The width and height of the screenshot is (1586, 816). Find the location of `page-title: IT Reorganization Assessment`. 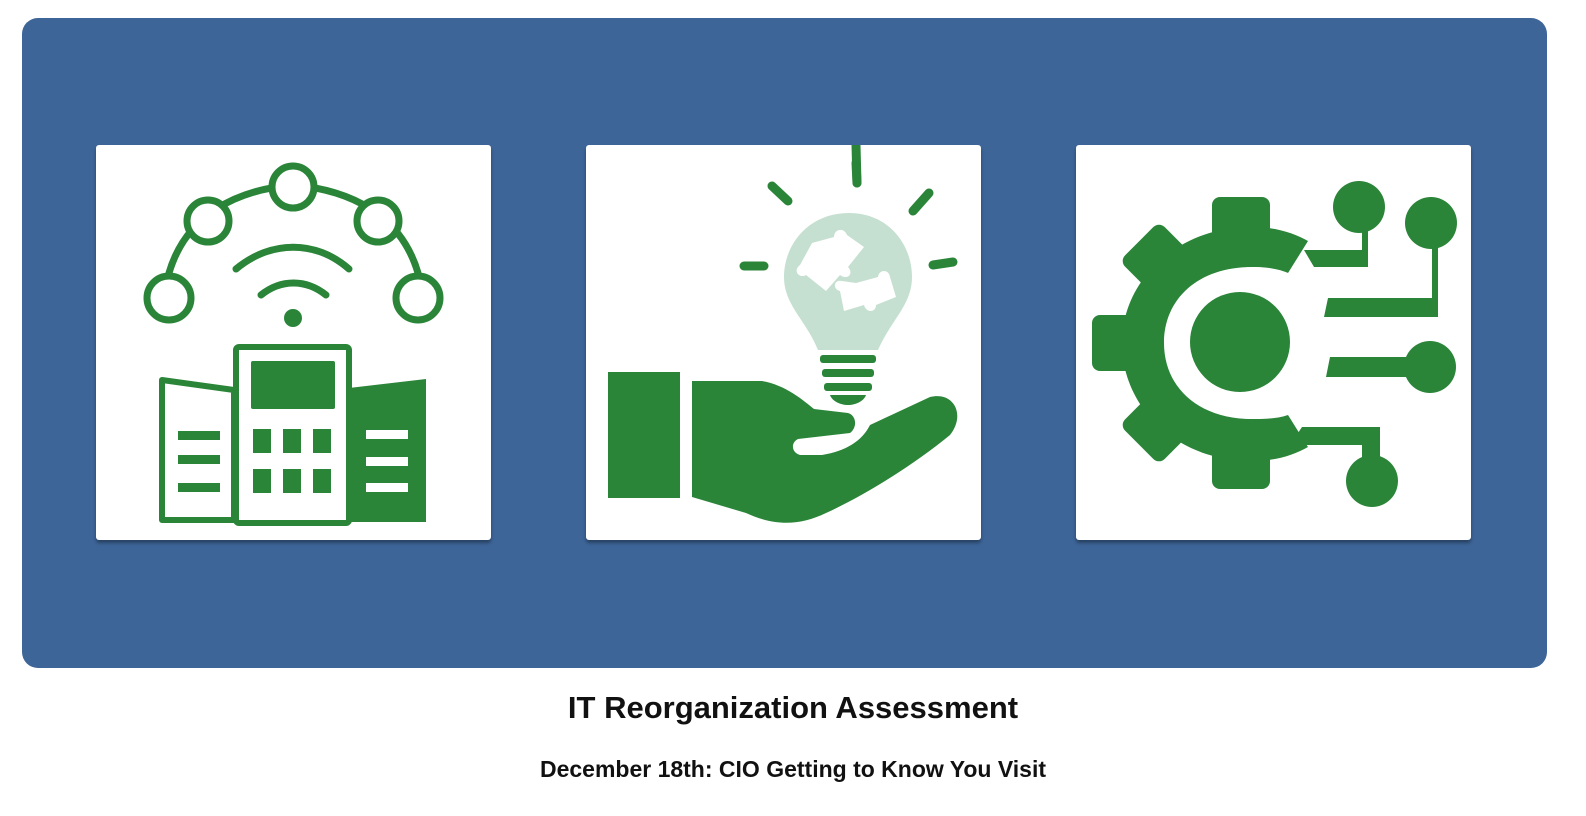

page-title: IT Reorganization Assessment is located at coordinates (793, 707).